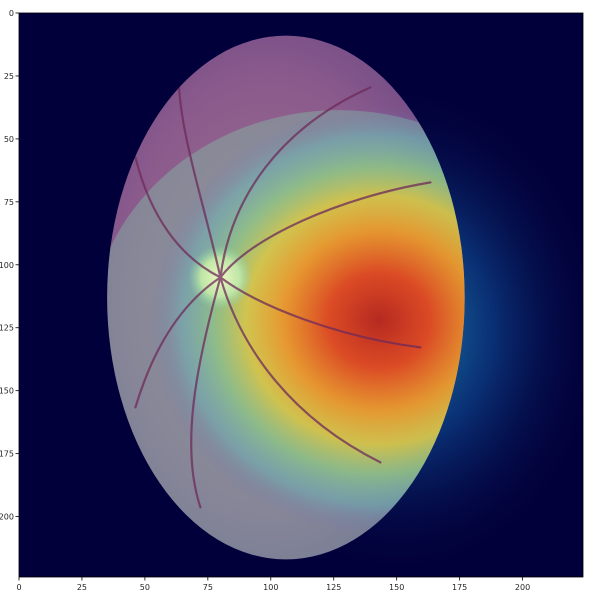 This screenshot has height=598, width=598. Describe the element at coordinates (522, 587) in the screenshot. I see `x-tick-label: 200` at that location.